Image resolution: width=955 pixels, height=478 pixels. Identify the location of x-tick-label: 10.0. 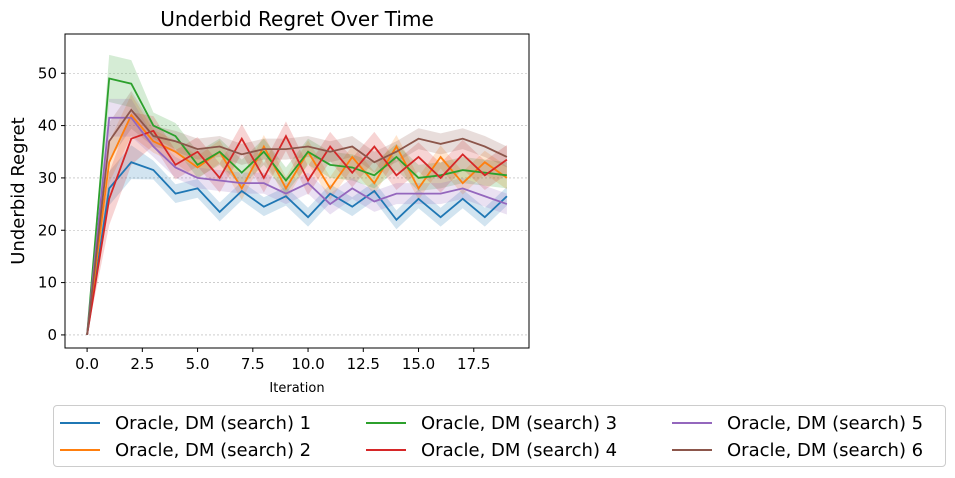
(307, 364).